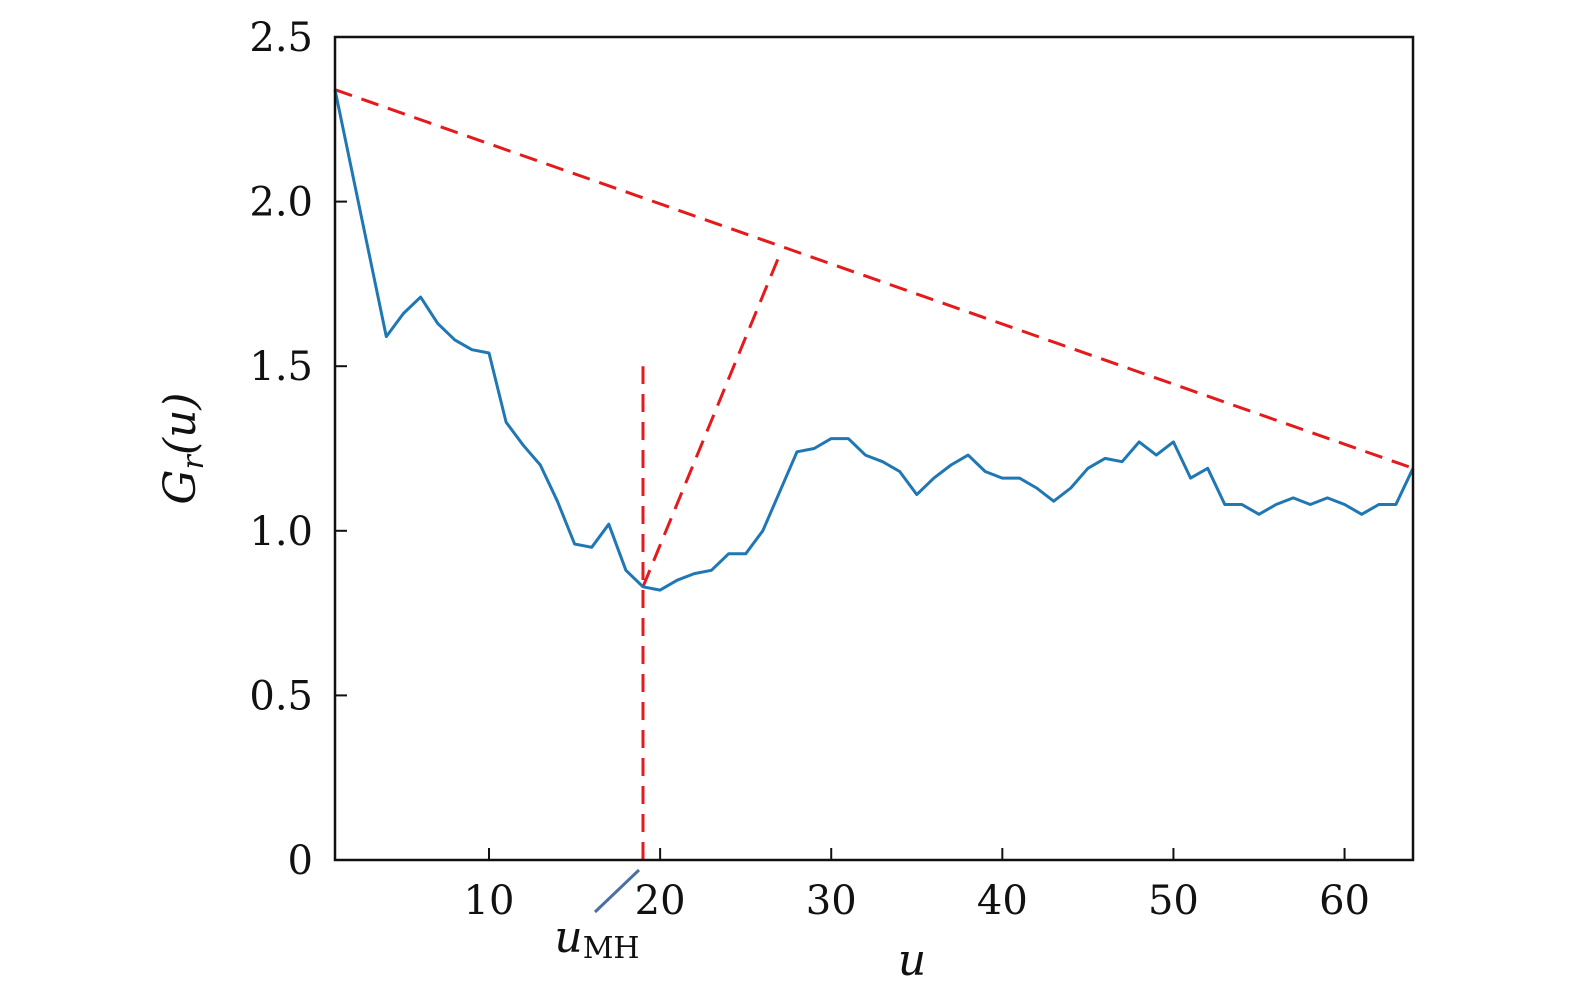  Describe the element at coordinates (281, 696) in the screenshot. I see `y-tick-label: 0.5` at that location.